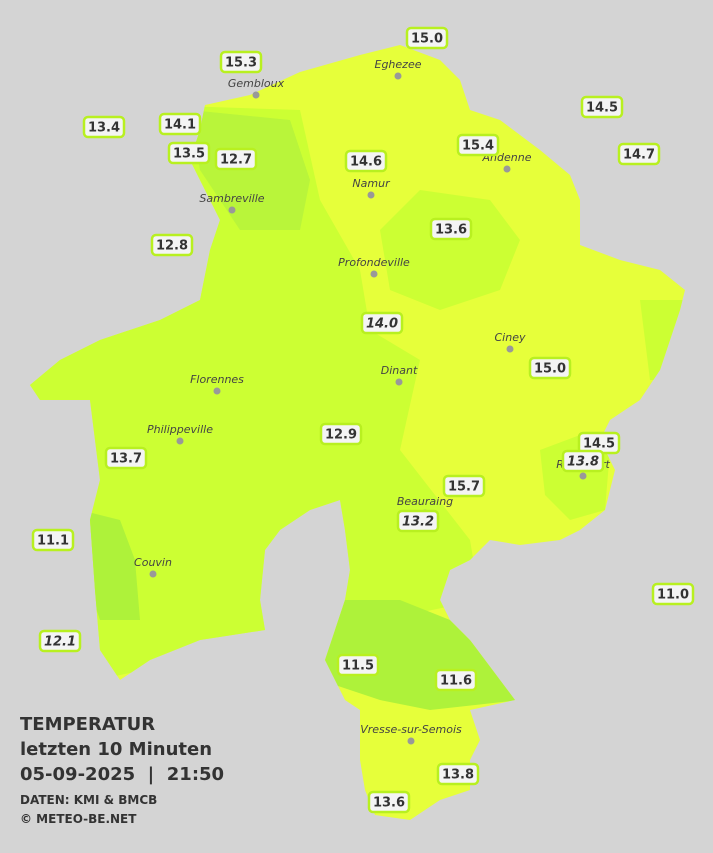  Describe the element at coordinates (411, 729) in the screenshot. I see `city-name: Vresse-sur-Semois` at that location.